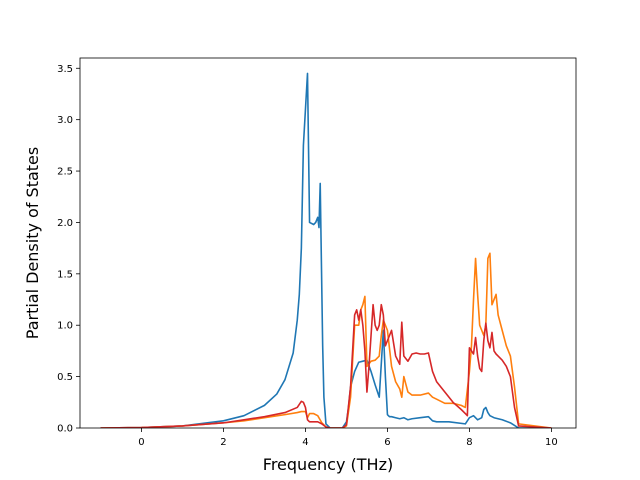  Describe the element at coordinates (305, 442) in the screenshot. I see `x-tick-label: 4` at that location.